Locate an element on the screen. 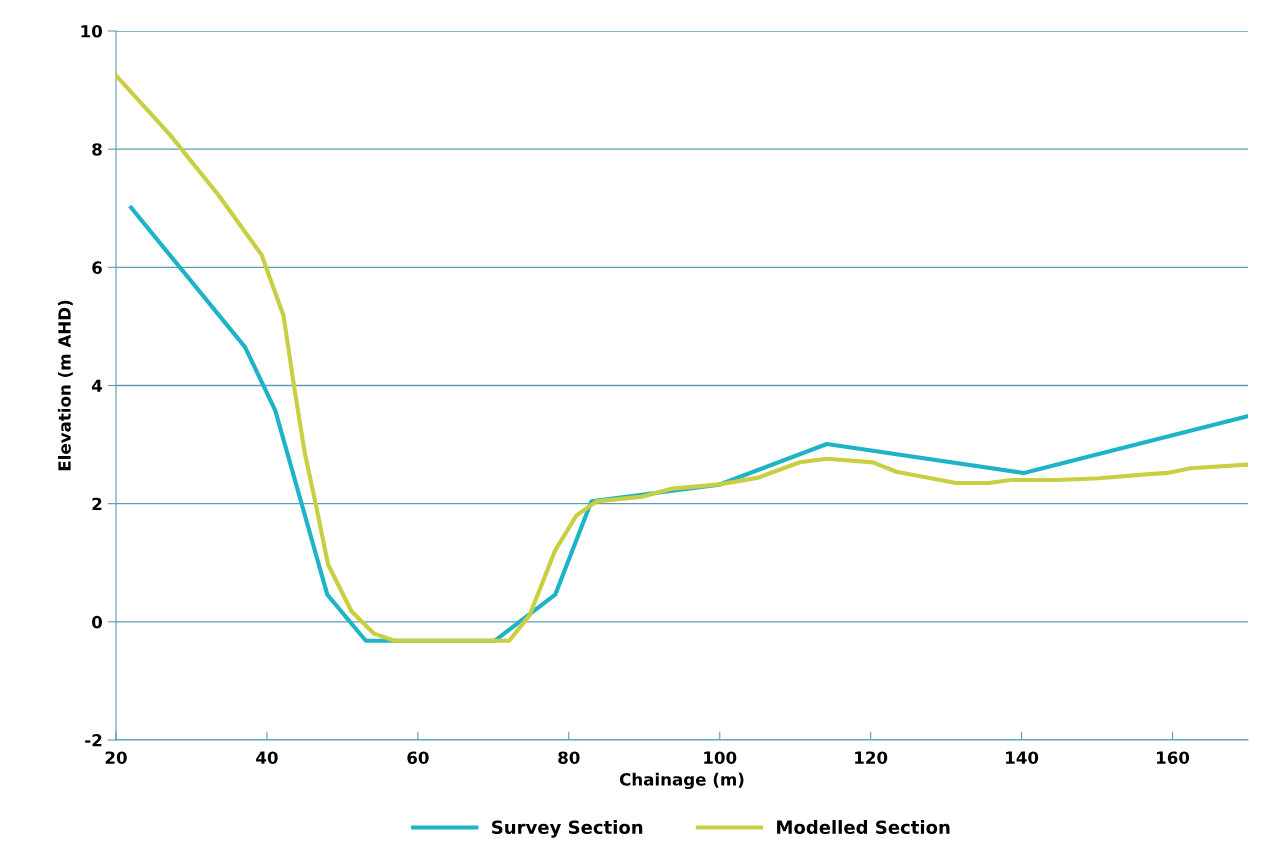  x-axis-title: Chainage (m) is located at coordinates (681, 781).